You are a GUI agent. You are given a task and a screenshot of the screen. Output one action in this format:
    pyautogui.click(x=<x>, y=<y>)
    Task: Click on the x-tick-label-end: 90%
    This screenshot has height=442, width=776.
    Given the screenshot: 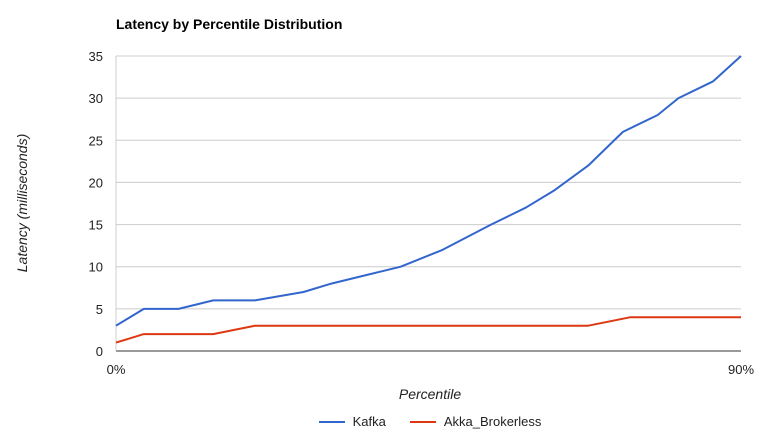 What is the action you would take?
    pyautogui.click(x=741, y=369)
    